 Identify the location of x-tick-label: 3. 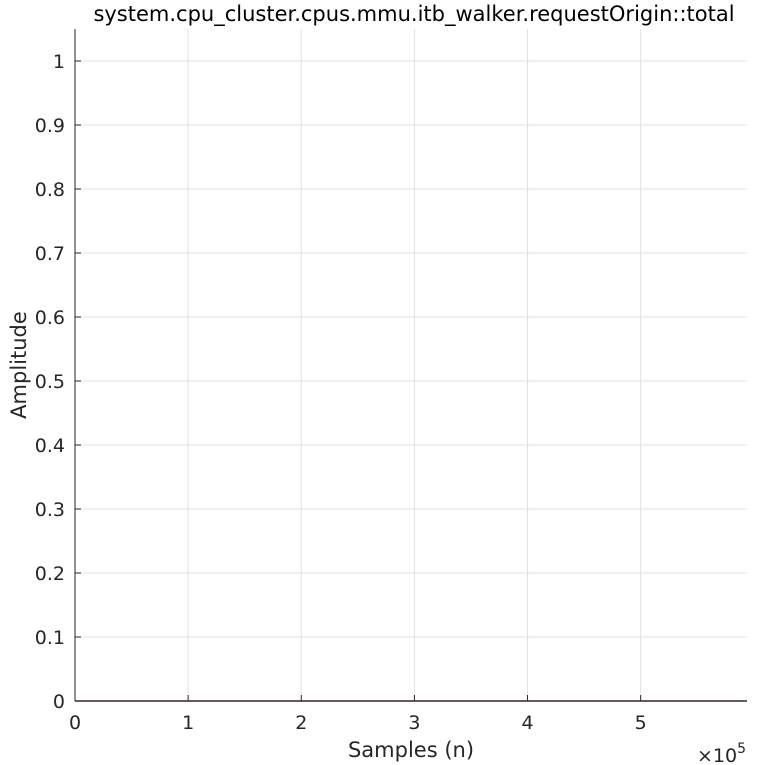
(414, 723).